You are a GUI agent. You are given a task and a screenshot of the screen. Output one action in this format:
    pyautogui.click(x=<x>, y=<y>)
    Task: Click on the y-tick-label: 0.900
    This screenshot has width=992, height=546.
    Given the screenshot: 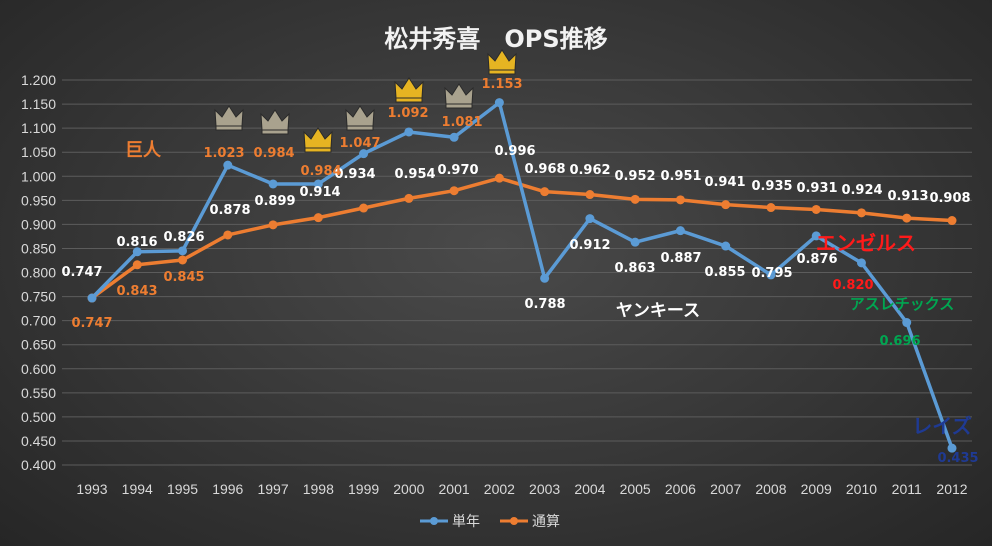 What is the action you would take?
    pyautogui.click(x=38, y=224)
    